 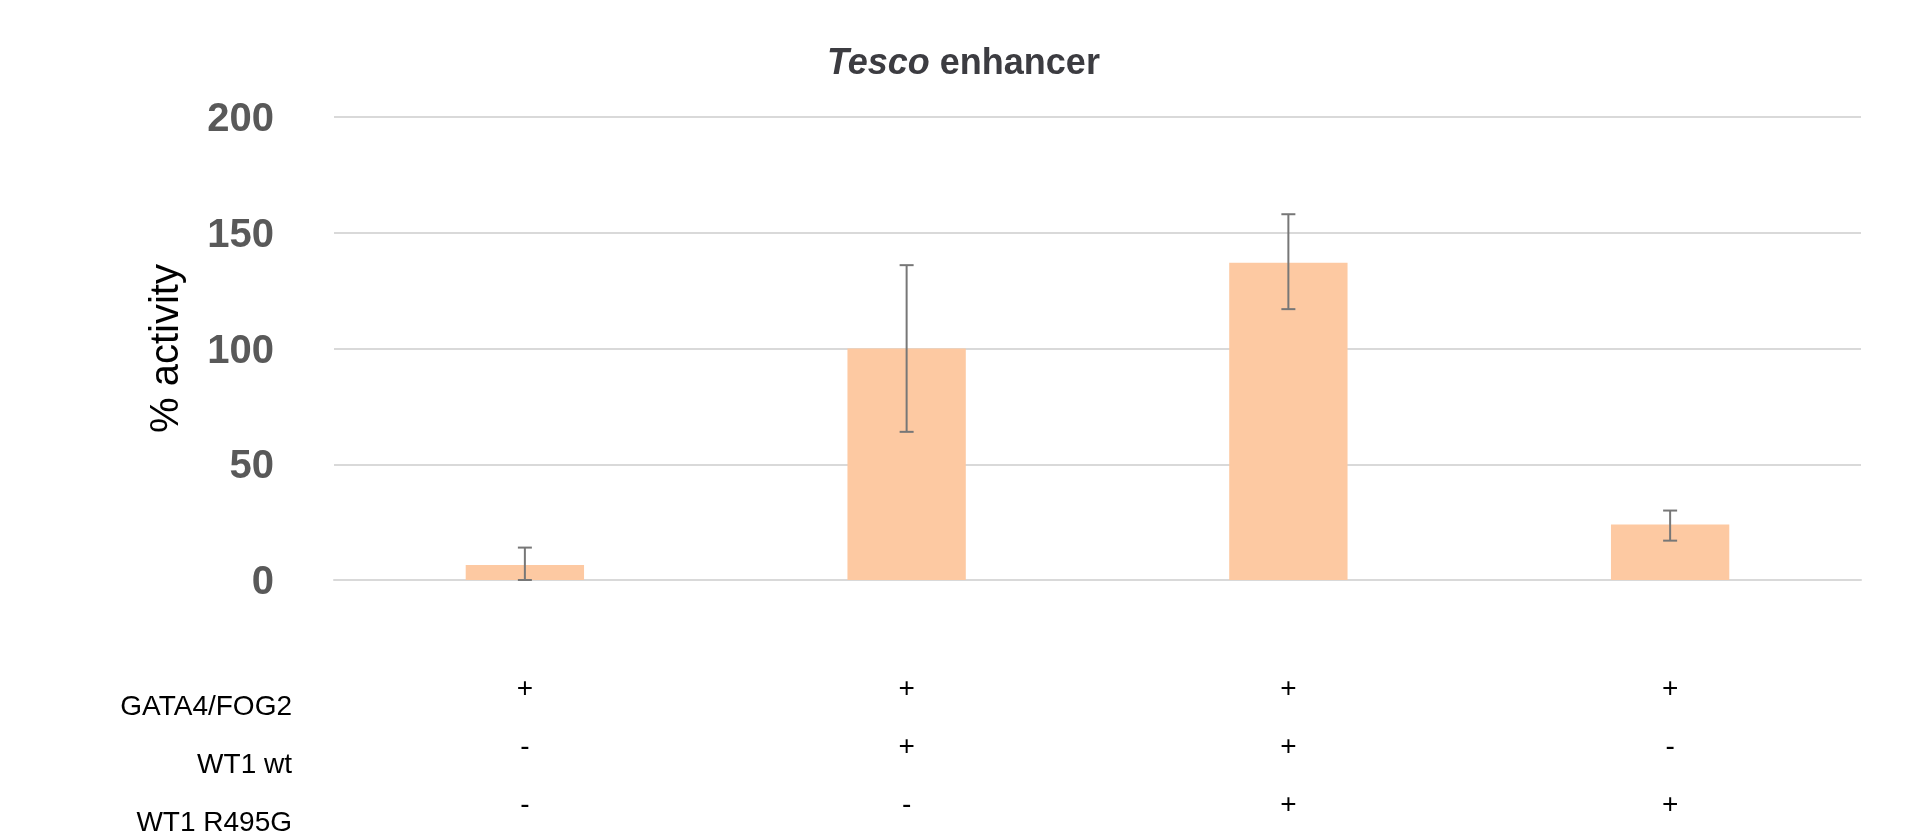 I want to click on y-tick-label: 100, so click(x=240, y=348).